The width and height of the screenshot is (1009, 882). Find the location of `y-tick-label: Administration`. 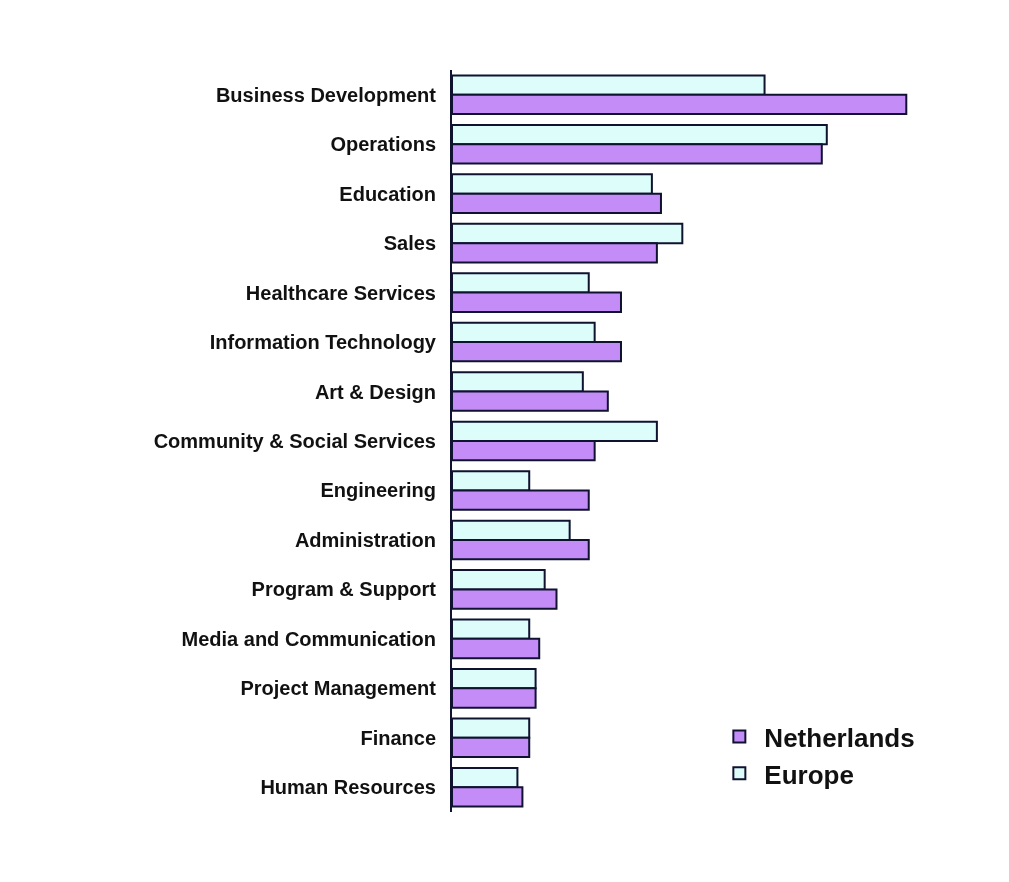

y-tick-label: Administration is located at coordinates (365, 539).